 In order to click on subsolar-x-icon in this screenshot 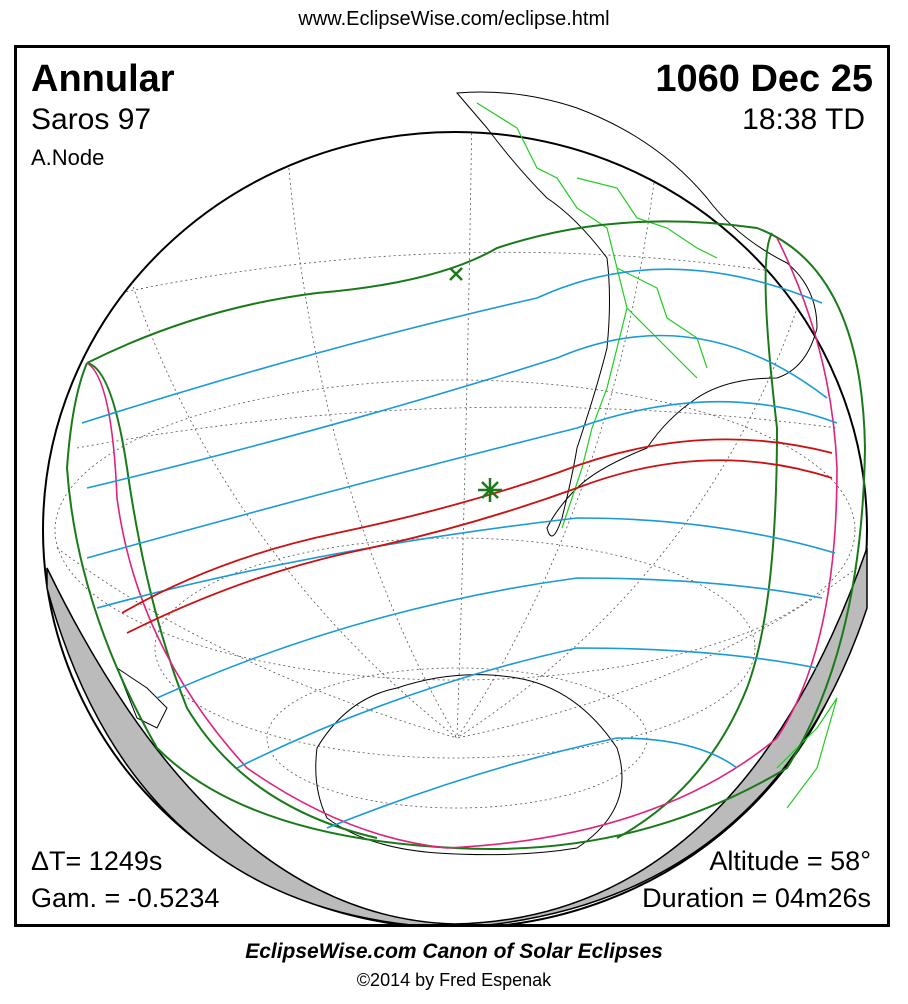, I will do `click(456, 274)`.